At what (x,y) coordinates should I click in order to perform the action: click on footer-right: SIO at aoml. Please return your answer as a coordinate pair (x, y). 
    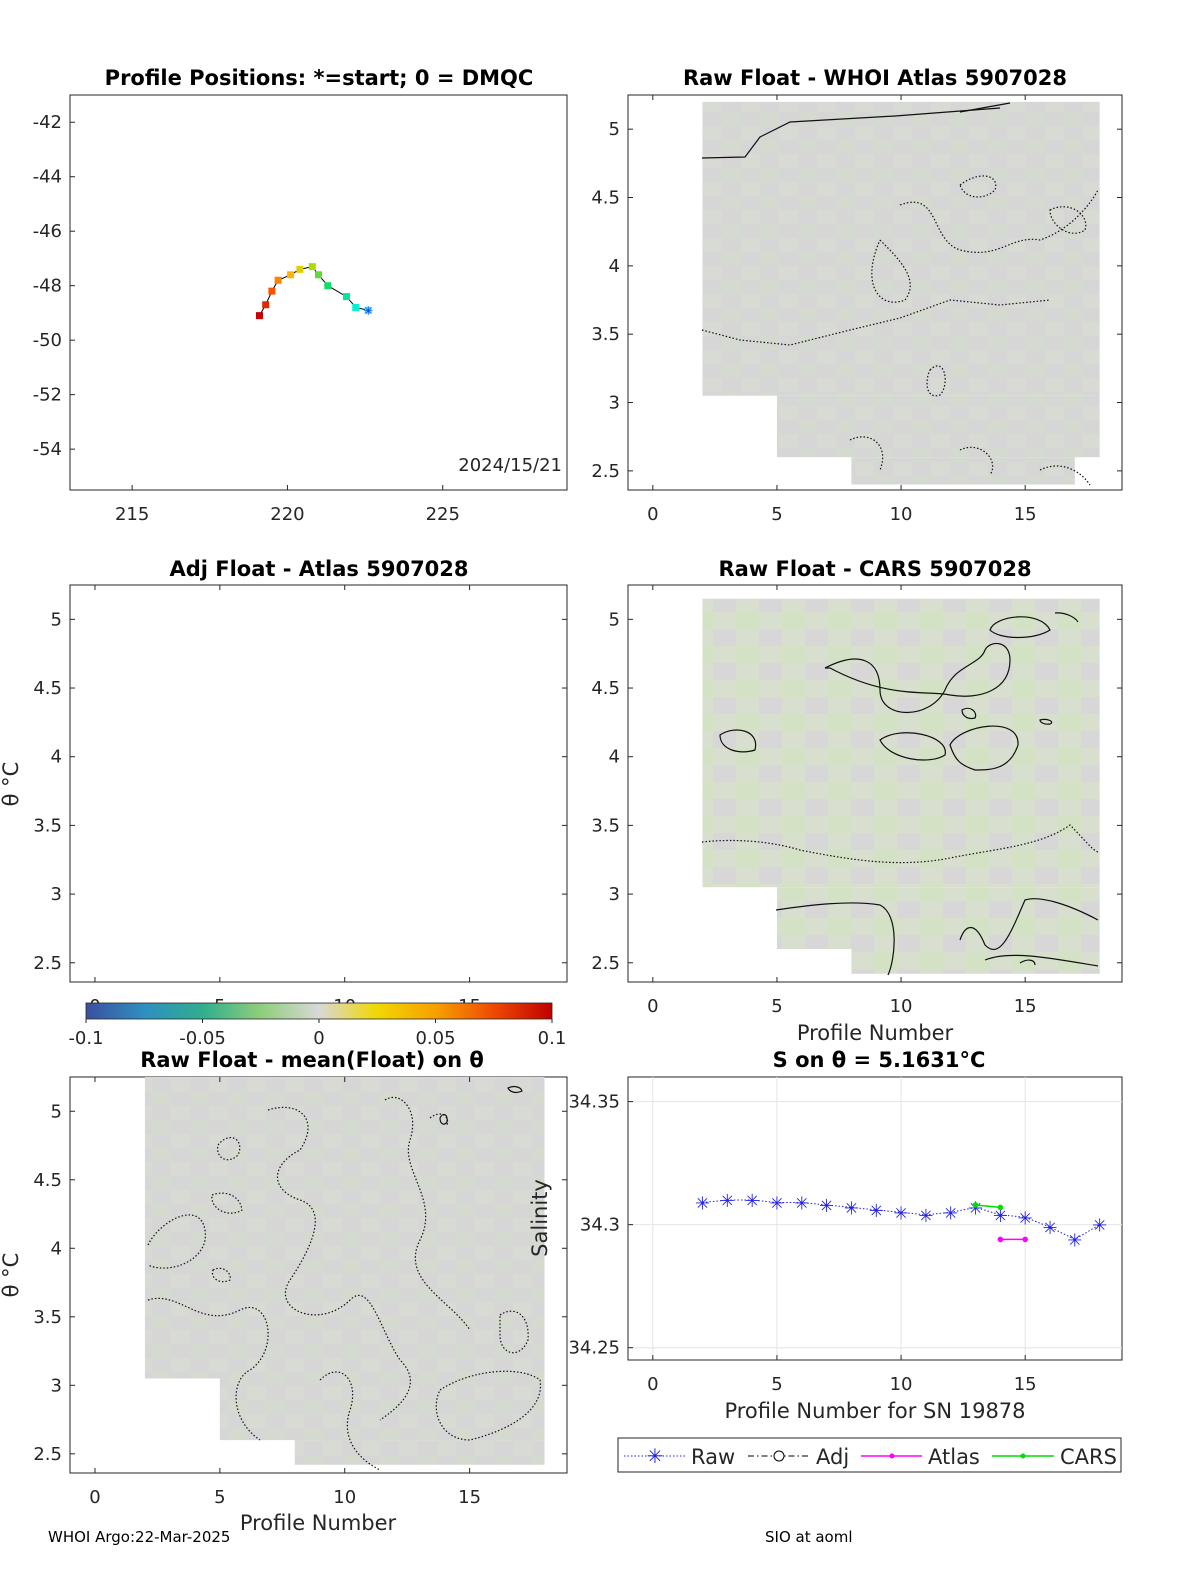
    Looking at the image, I should click on (809, 1537).